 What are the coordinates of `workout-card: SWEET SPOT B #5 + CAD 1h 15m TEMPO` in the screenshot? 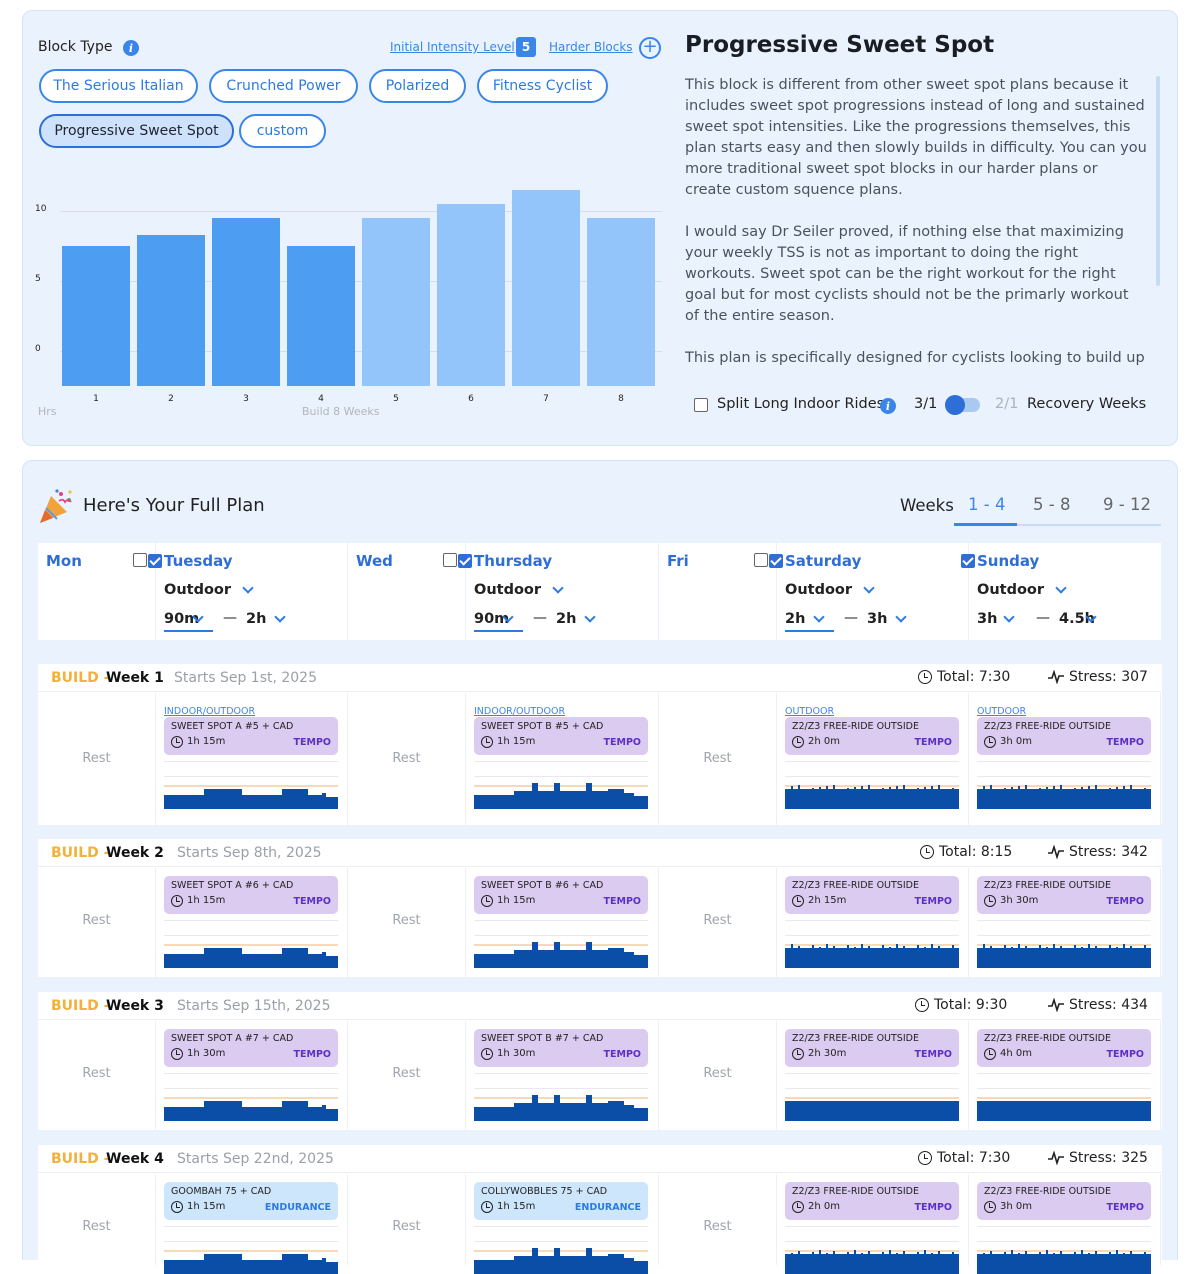 It's located at (561, 736).